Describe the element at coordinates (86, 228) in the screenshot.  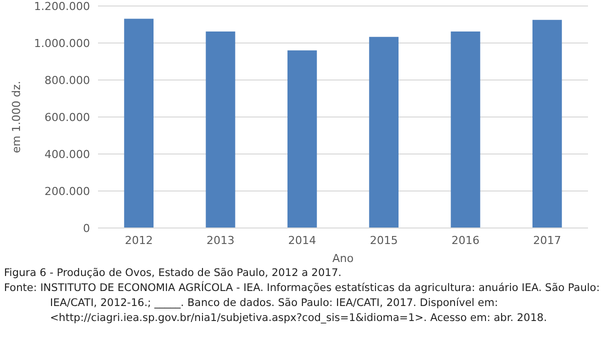
I see `y-tick-label: 0` at that location.